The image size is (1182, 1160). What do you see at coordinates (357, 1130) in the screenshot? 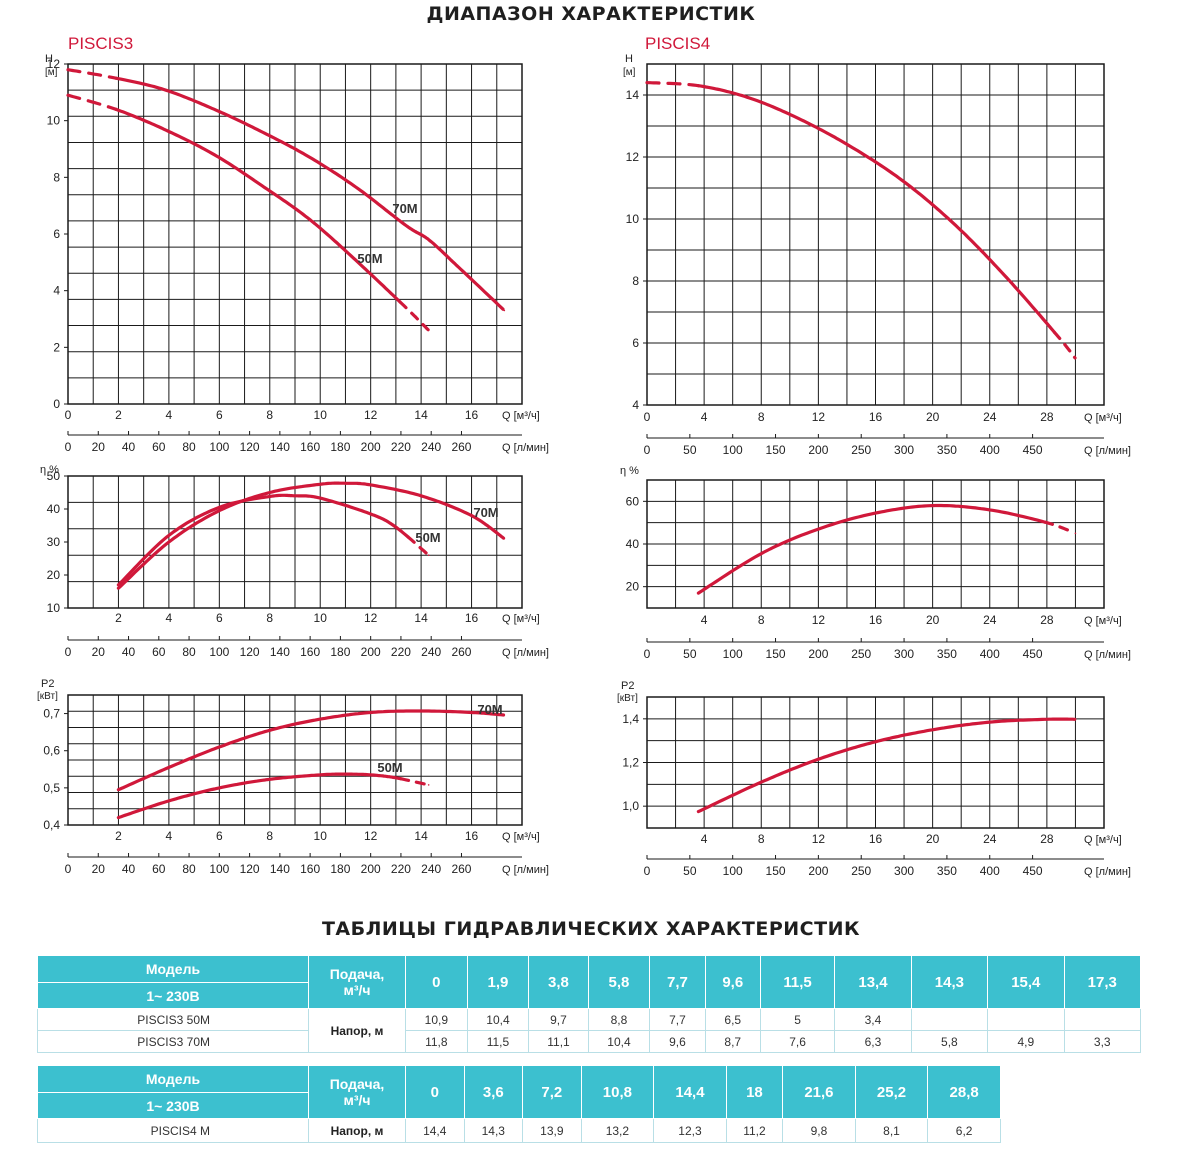
I see `head-label: Напор, м` at bounding box center [357, 1130].